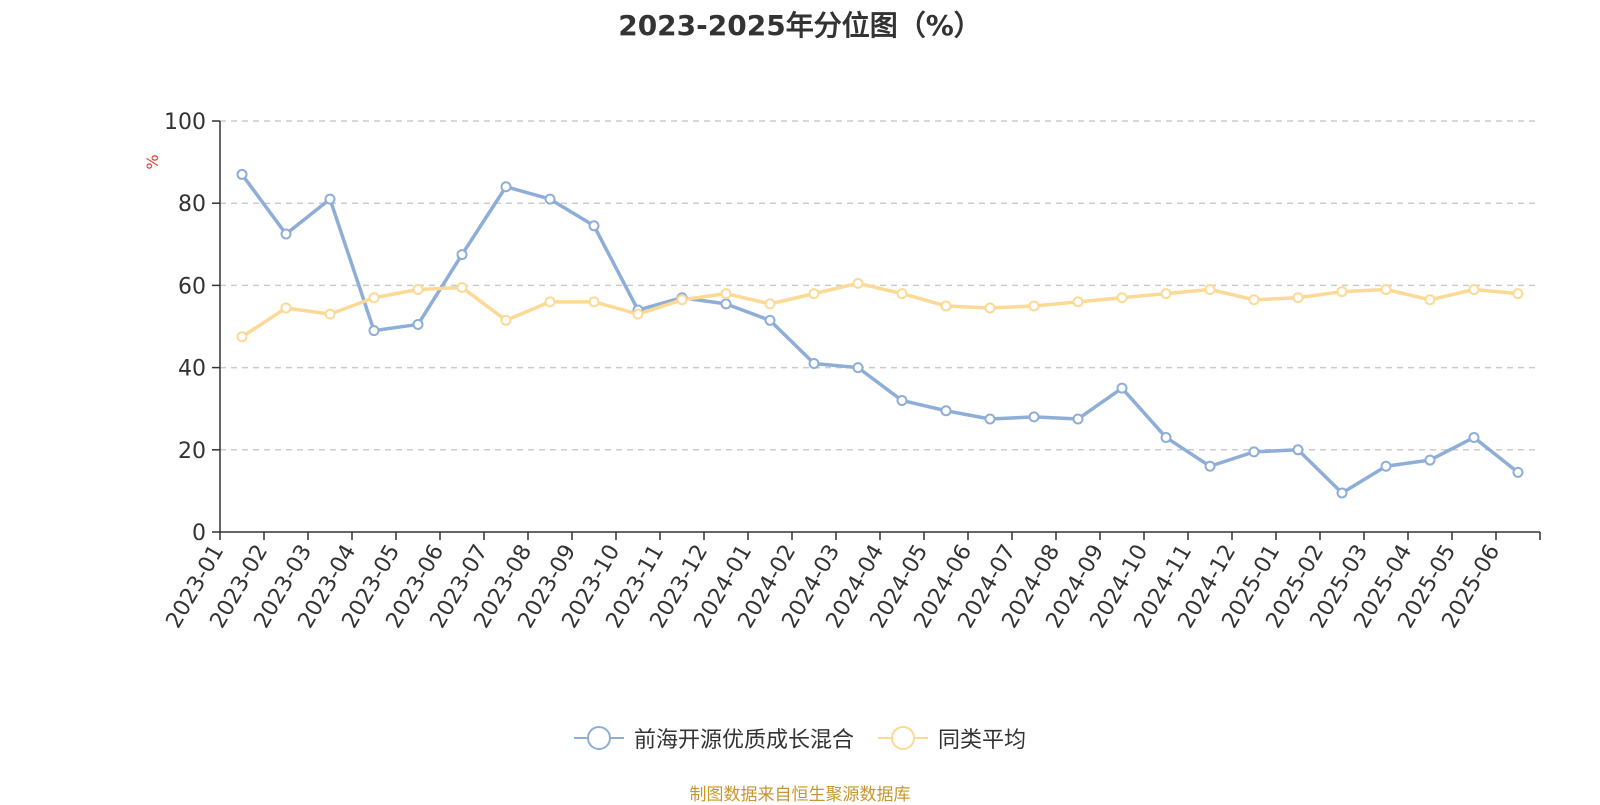 The height and width of the screenshot is (805, 1600). I want to click on y-tick-label: 40, so click(192, 369).